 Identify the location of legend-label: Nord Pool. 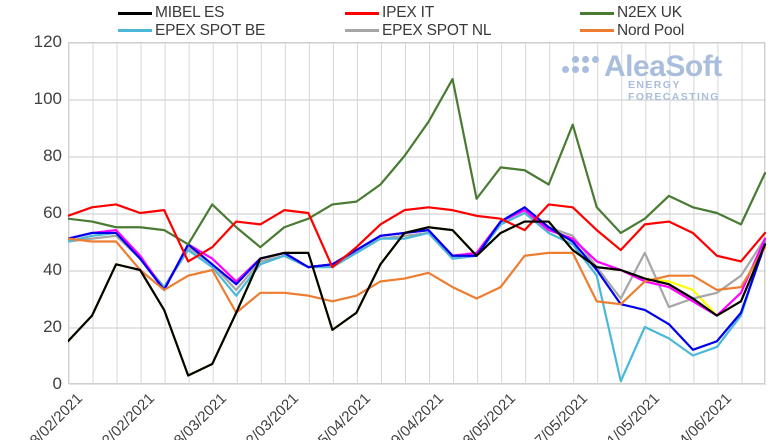
(651, 30).